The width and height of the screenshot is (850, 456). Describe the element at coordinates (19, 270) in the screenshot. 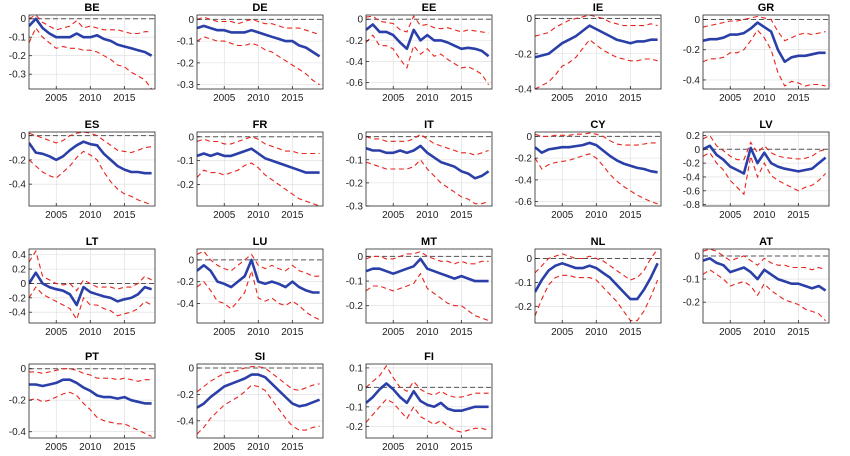

I see `y-tick-label: 0.2` at that location.